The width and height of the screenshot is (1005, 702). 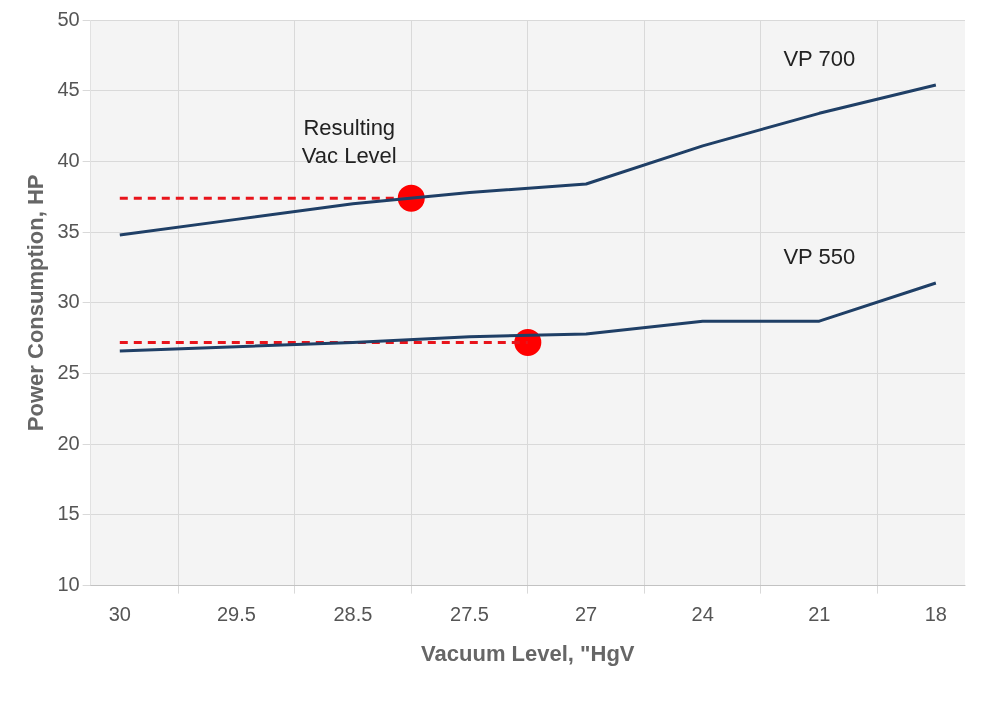 What do you see at coordinates (68, 513) in the screenshot?
I see `y-tick-label: 15` at bounding box center [68, 513].